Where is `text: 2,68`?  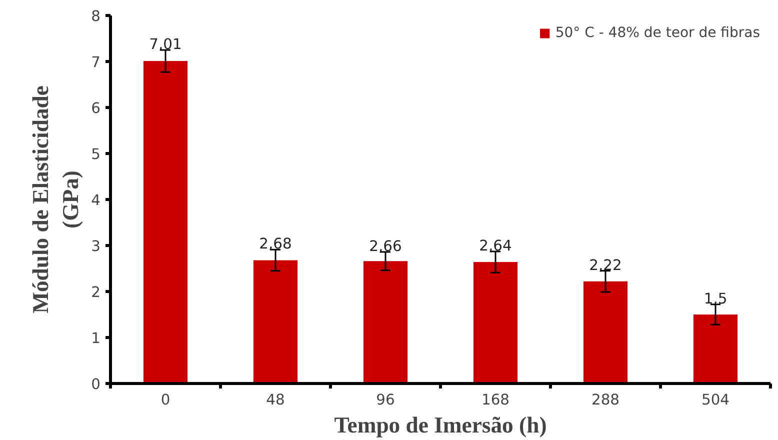
text: 2,68 is located at coordinates (275, 244).